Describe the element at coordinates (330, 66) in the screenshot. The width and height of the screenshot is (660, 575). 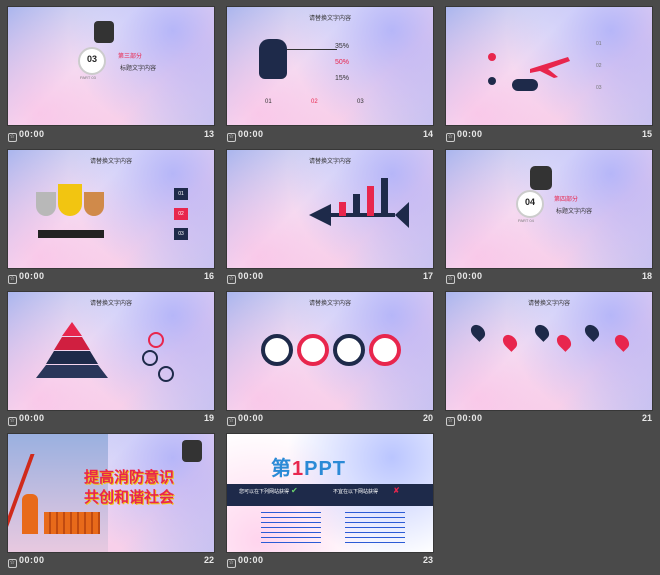
I see `slide-thumbnail-14: 请替换文字内容 35% 50% 15% 01 02 03` at that location.